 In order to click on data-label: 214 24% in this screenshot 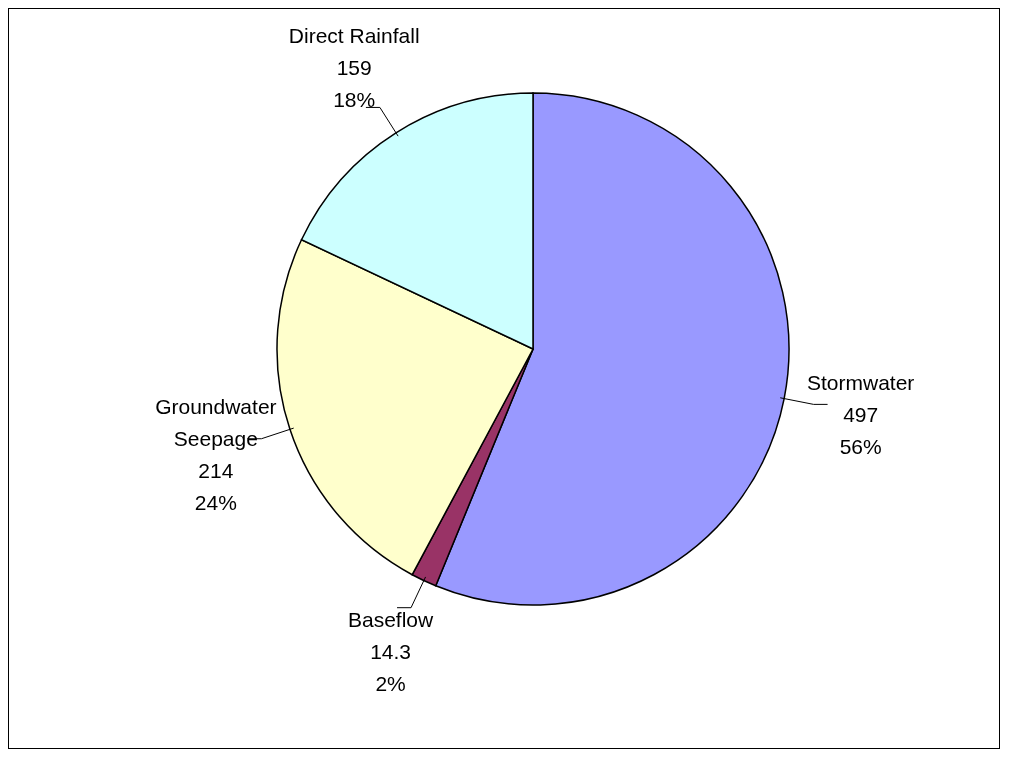, I will do `click(215, 486)`.